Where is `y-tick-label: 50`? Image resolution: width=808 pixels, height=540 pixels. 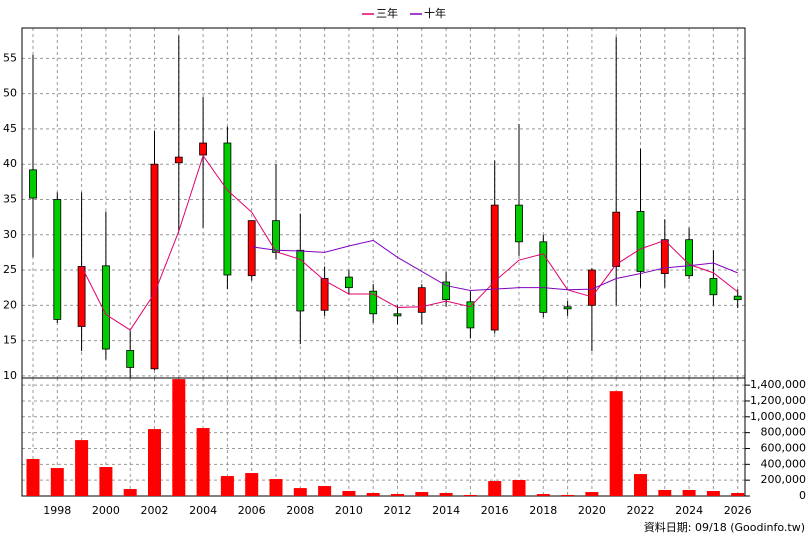 y-tick-label: 50 is located at coordinates (10, 93).